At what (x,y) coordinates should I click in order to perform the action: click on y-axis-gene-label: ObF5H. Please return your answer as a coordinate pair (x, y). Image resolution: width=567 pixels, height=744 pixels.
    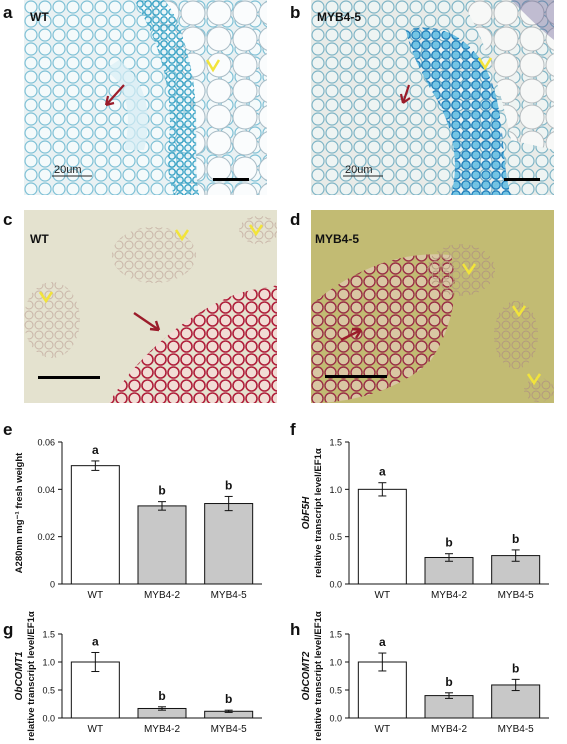
    Looking at the image, I should click on (306, 513).